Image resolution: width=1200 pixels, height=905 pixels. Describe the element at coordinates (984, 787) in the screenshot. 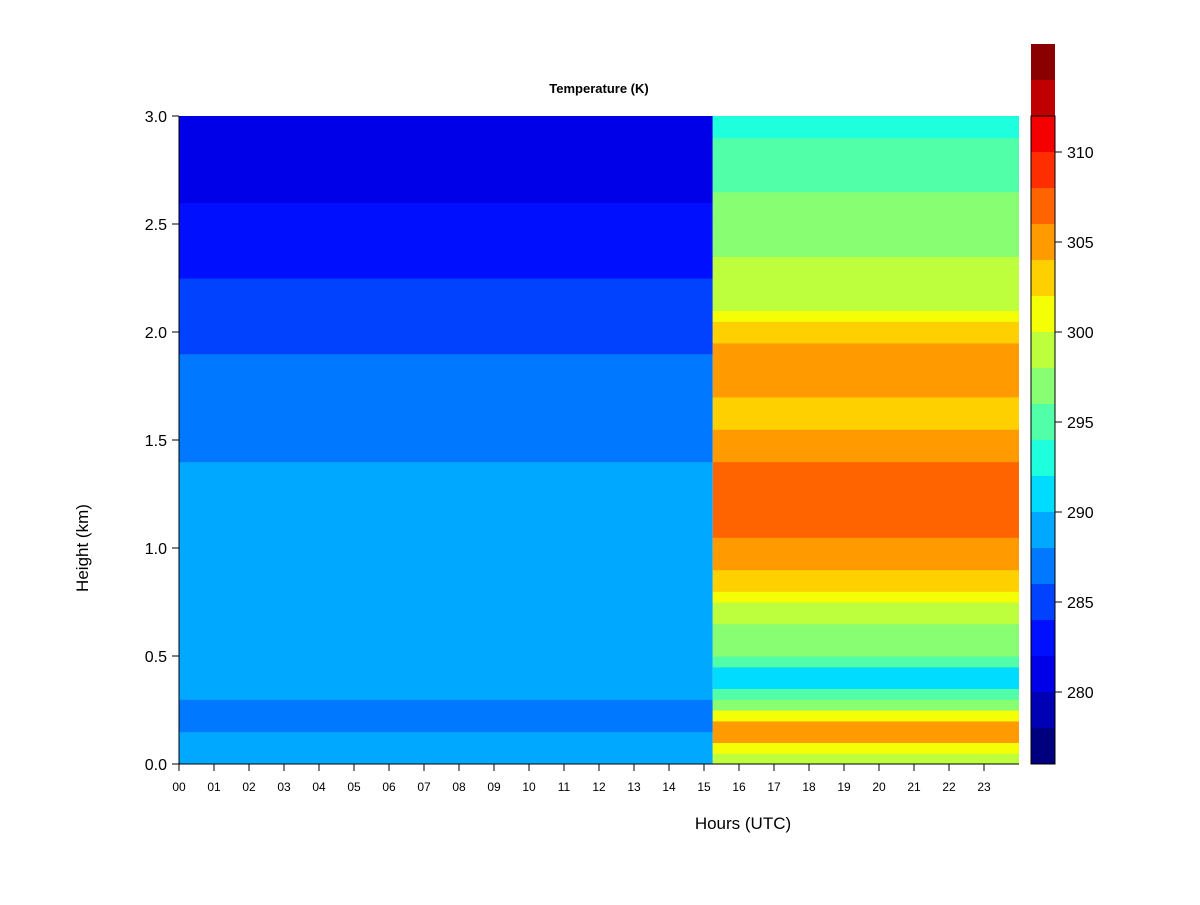

I see `x-tick-label: 23` at that location.